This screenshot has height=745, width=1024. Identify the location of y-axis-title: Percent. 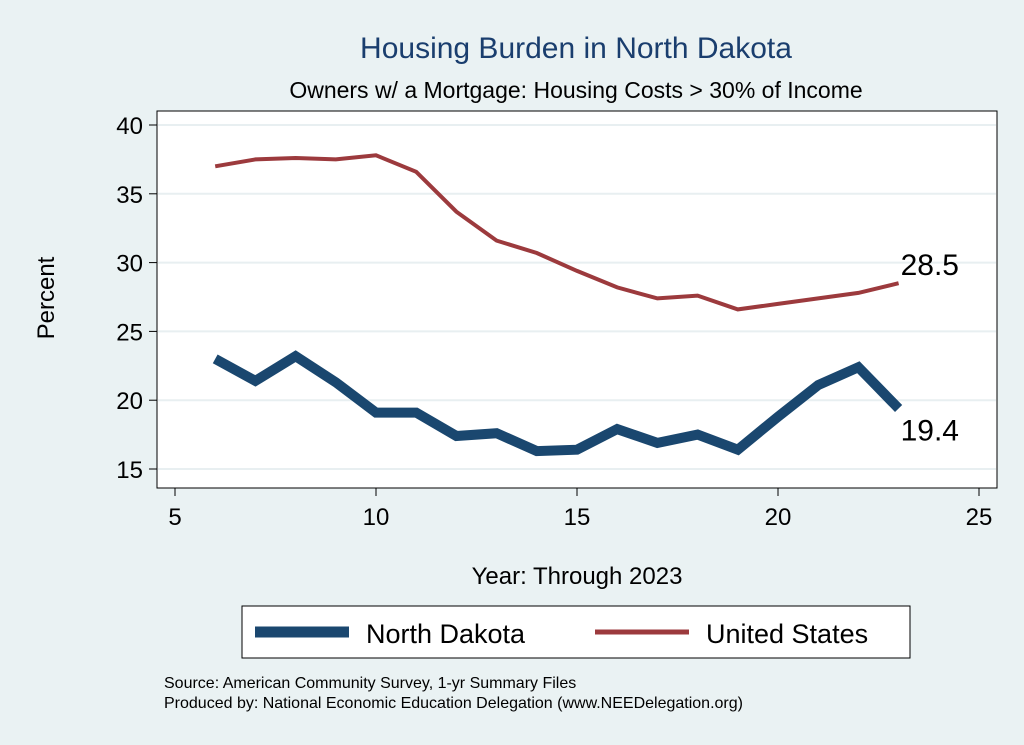
(46, 297).